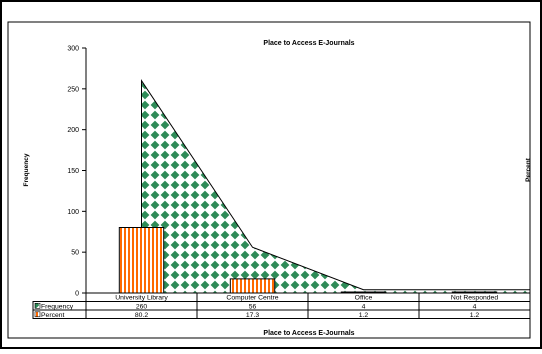 This screenshot has width=542, height=354. Describe the element at coordinates (252, 298) in the screenshot. I see `category-label: Computer Centre` at that location.